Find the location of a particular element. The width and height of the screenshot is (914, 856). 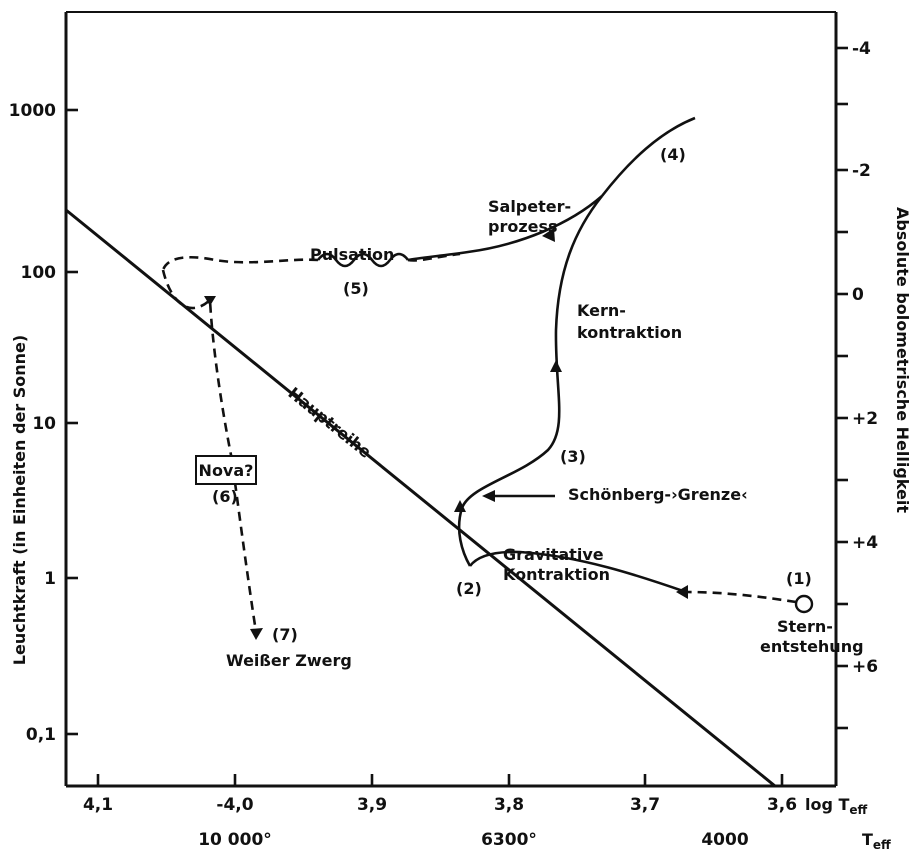

right-axis-title: Absolute bolometrische Helligkeit is located at coordinates (902, 360).